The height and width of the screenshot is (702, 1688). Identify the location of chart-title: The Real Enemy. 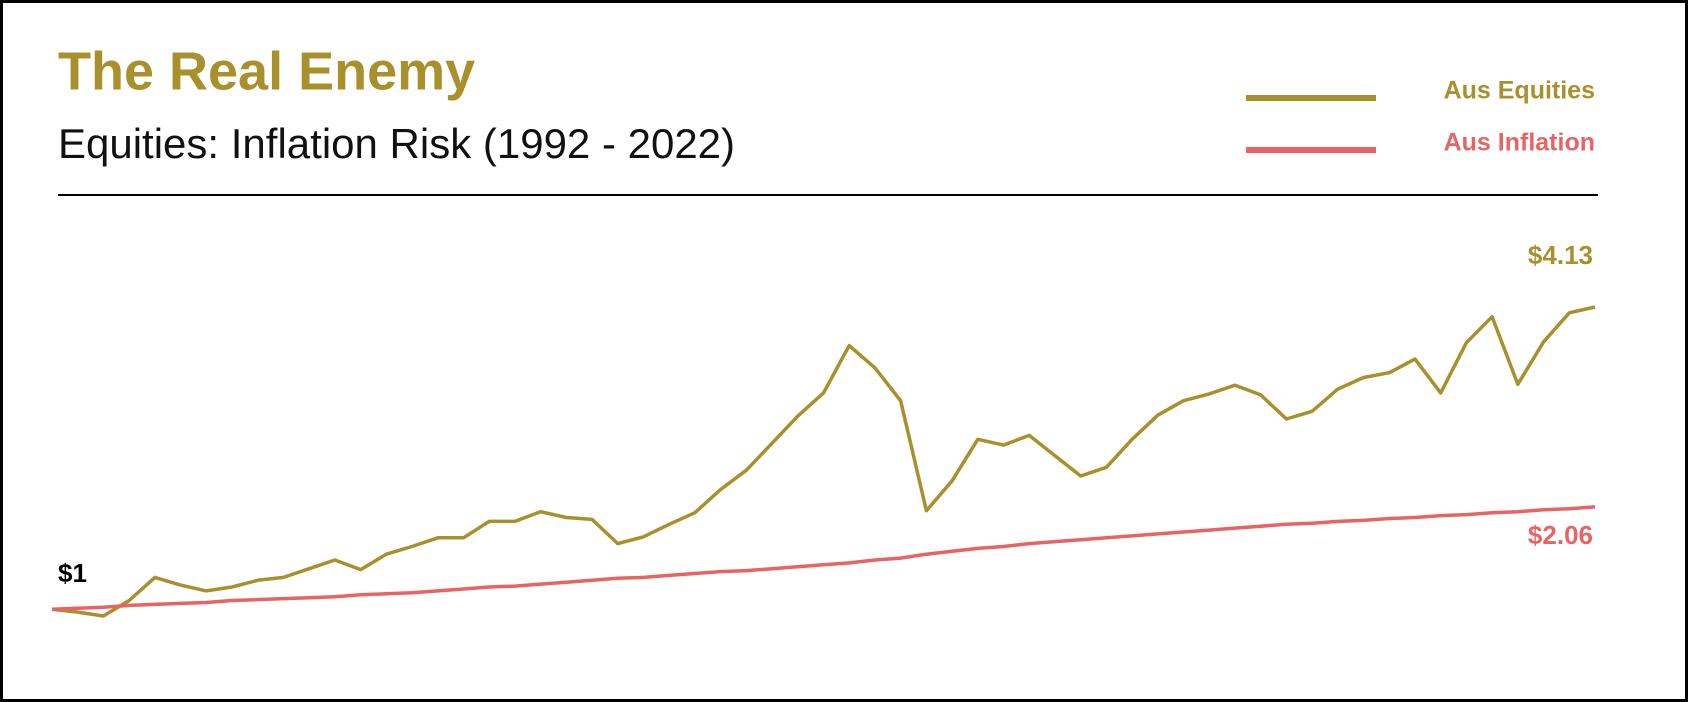
(266, 71).